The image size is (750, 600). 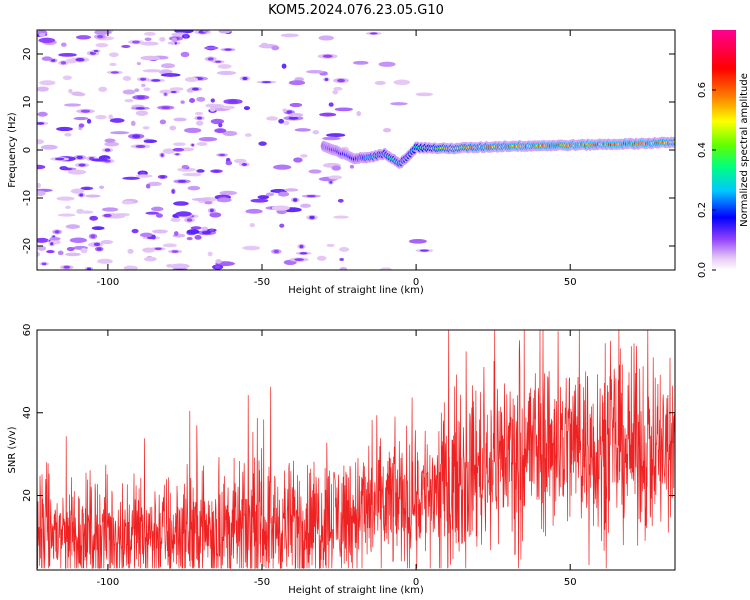 What do you see at coordinates (702, 150) in the screenshot?
I see `colorbar-tick-label: 0.4` at bounding box center [702, 150].